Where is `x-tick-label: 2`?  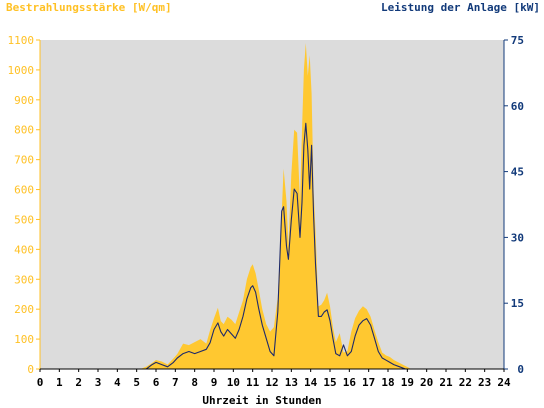
x-tick-label: 2 is located at coordinates (78, 382).